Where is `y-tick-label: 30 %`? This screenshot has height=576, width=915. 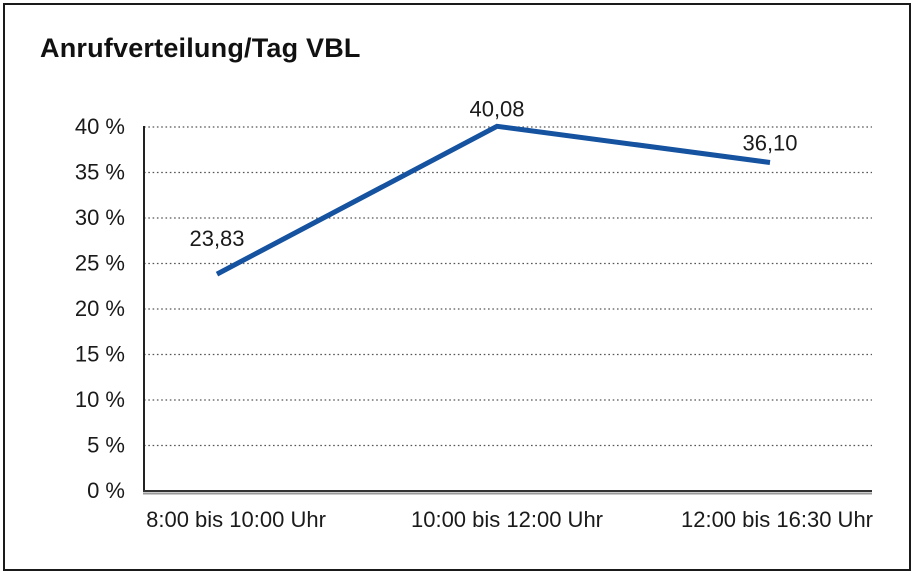
y-tick-label: 30 % is located at coordinates (100, 217).